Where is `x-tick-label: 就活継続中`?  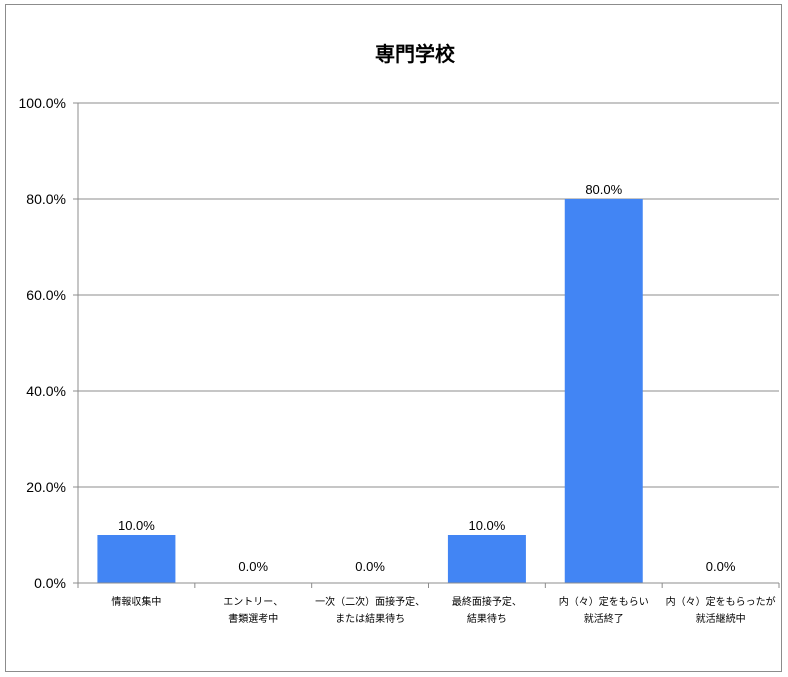 x-tick-label: 就活継続中 is located at coordinates (721, 618).